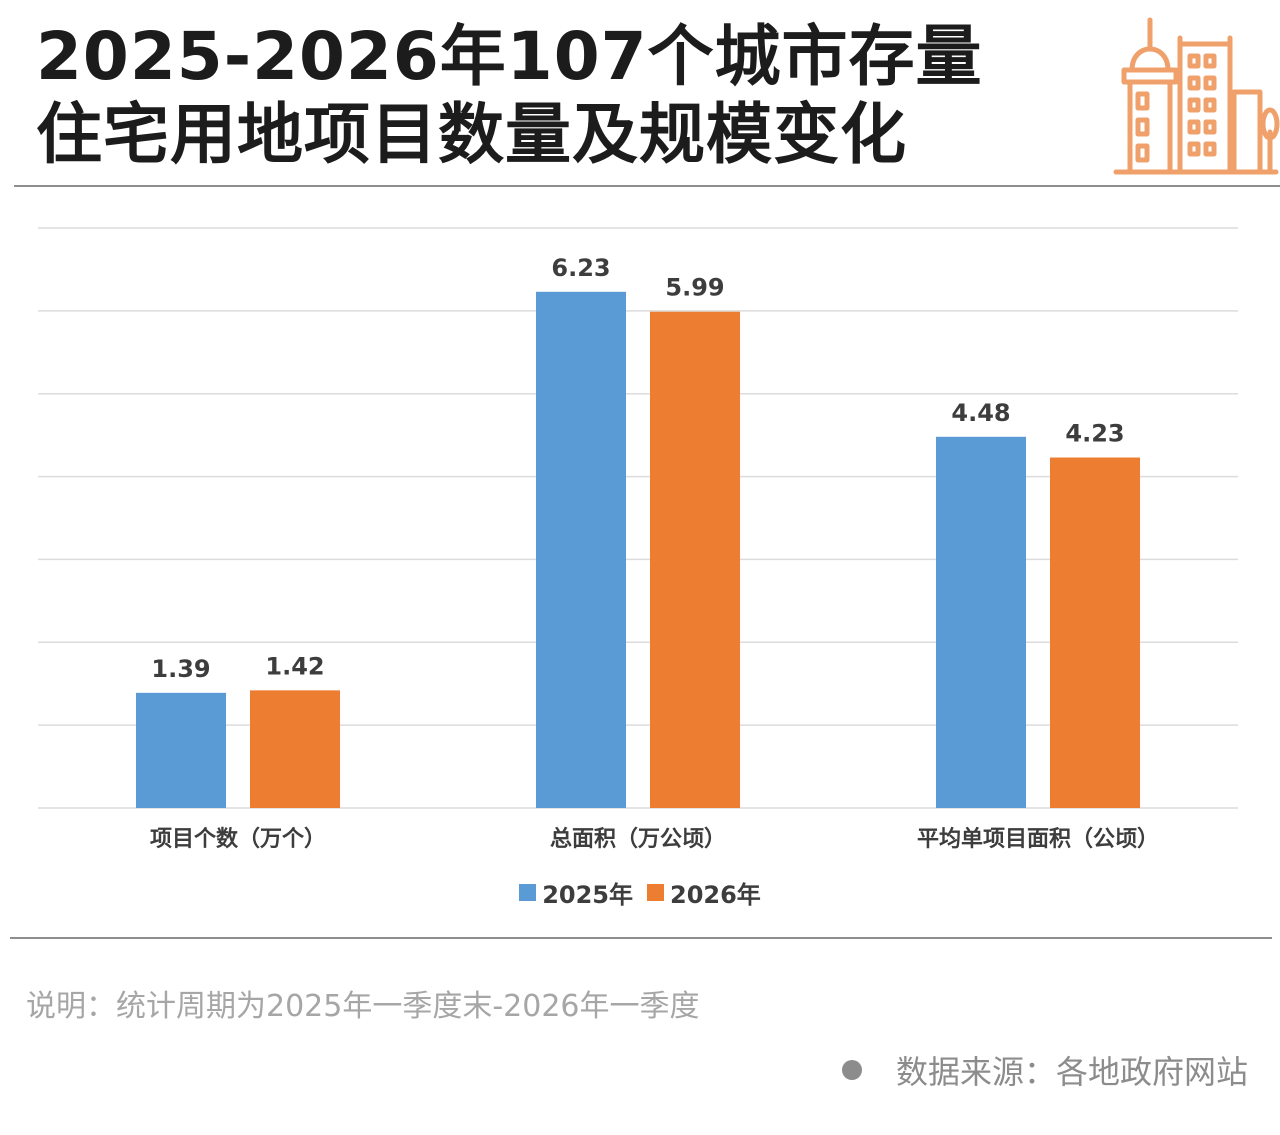 The width and height of the screenshot is (1280, 1135). Describe the element at coordinates (715, 895) in the screenshot. I see `legend-label-2026: 2026年` at that location.